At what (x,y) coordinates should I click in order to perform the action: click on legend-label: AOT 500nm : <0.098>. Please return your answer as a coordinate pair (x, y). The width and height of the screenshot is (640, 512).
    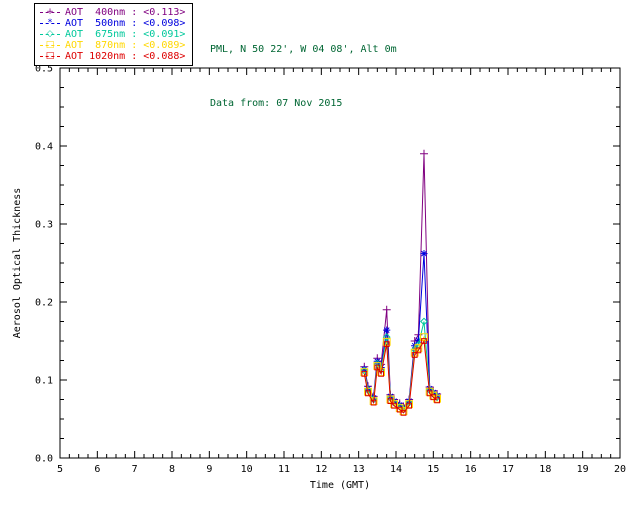
    Looking at the image, I should click on (125, 23).